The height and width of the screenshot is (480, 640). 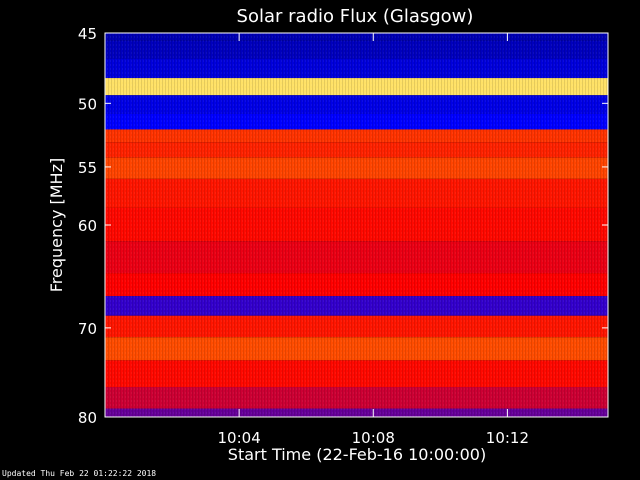 What do you see at coordinates (56, 225) in the screenshot?
I see `y-axis-label: Frequency [MHz]` at bounding box center [56, 225].